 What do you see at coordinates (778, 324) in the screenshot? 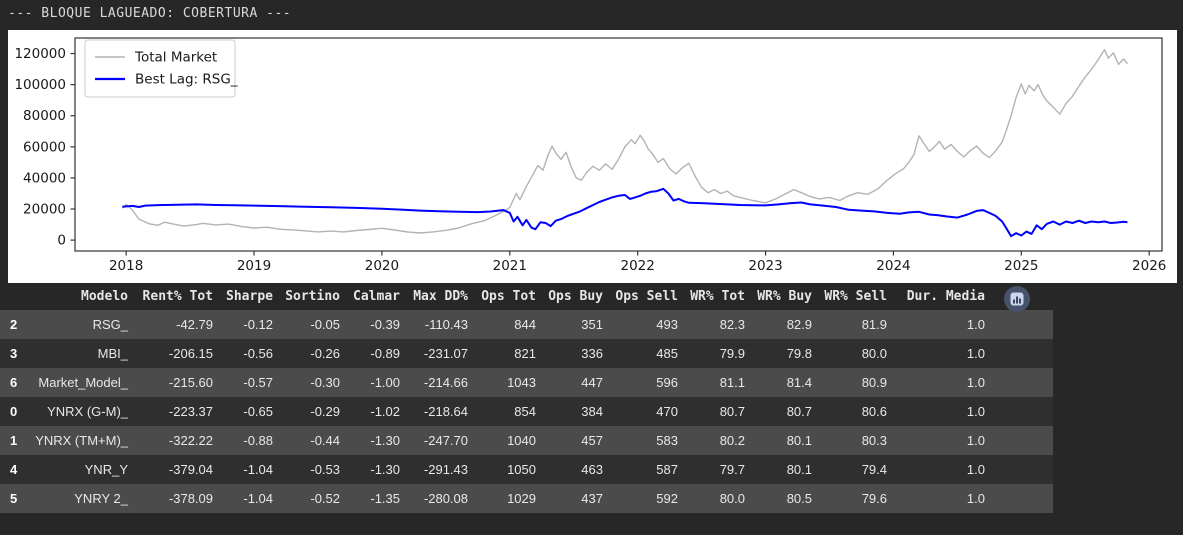
I see `table-cell: 82.9` at bounding box center [778, 324].